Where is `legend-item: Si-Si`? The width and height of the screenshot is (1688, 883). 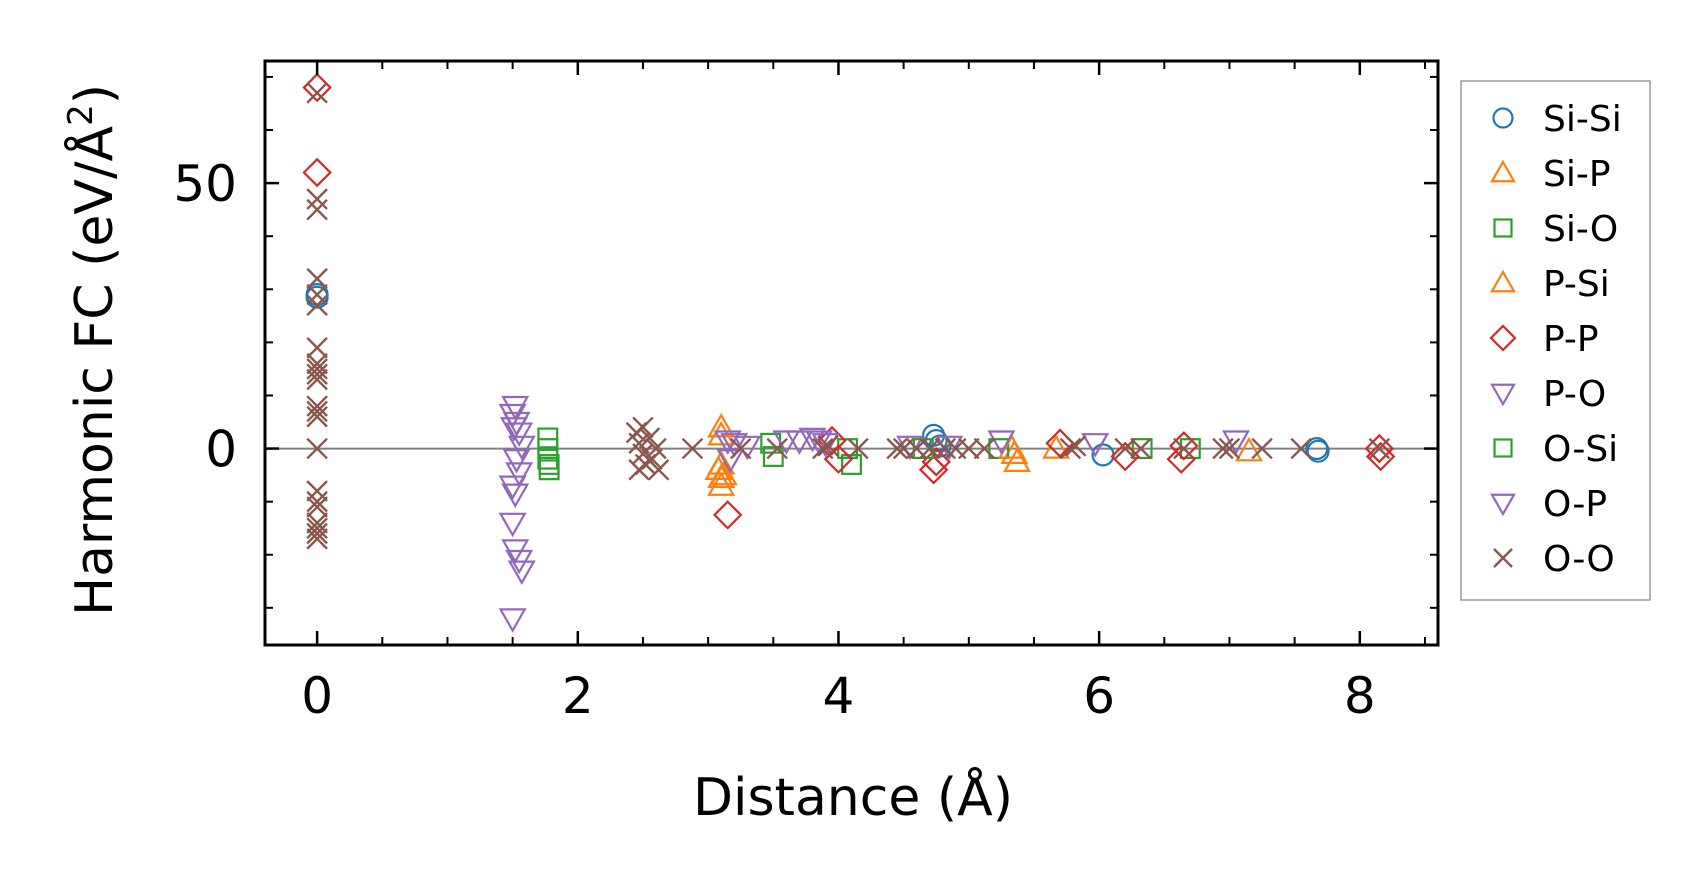
legend-item: Si-Si is located at coordinates (1557, 119).